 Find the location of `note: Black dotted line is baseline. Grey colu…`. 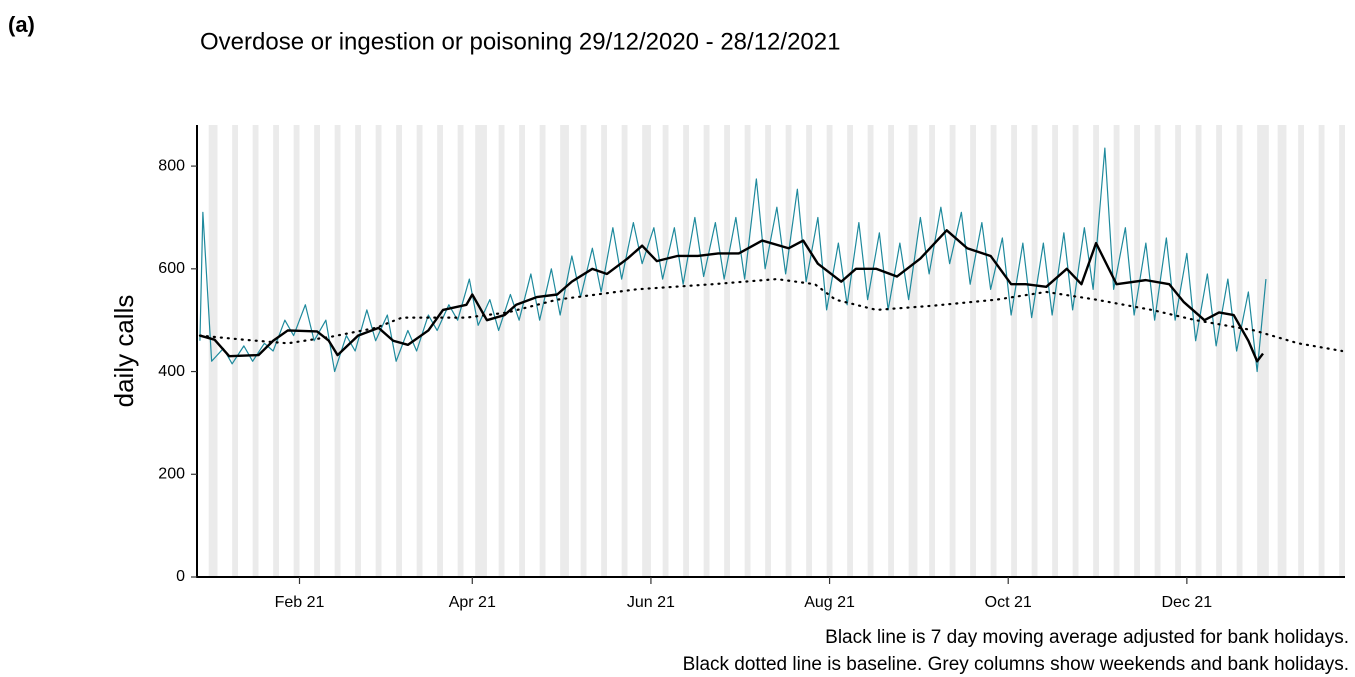

note: Black dotted line is baseline. Grey colu… is located at coordinates (1016, 664).